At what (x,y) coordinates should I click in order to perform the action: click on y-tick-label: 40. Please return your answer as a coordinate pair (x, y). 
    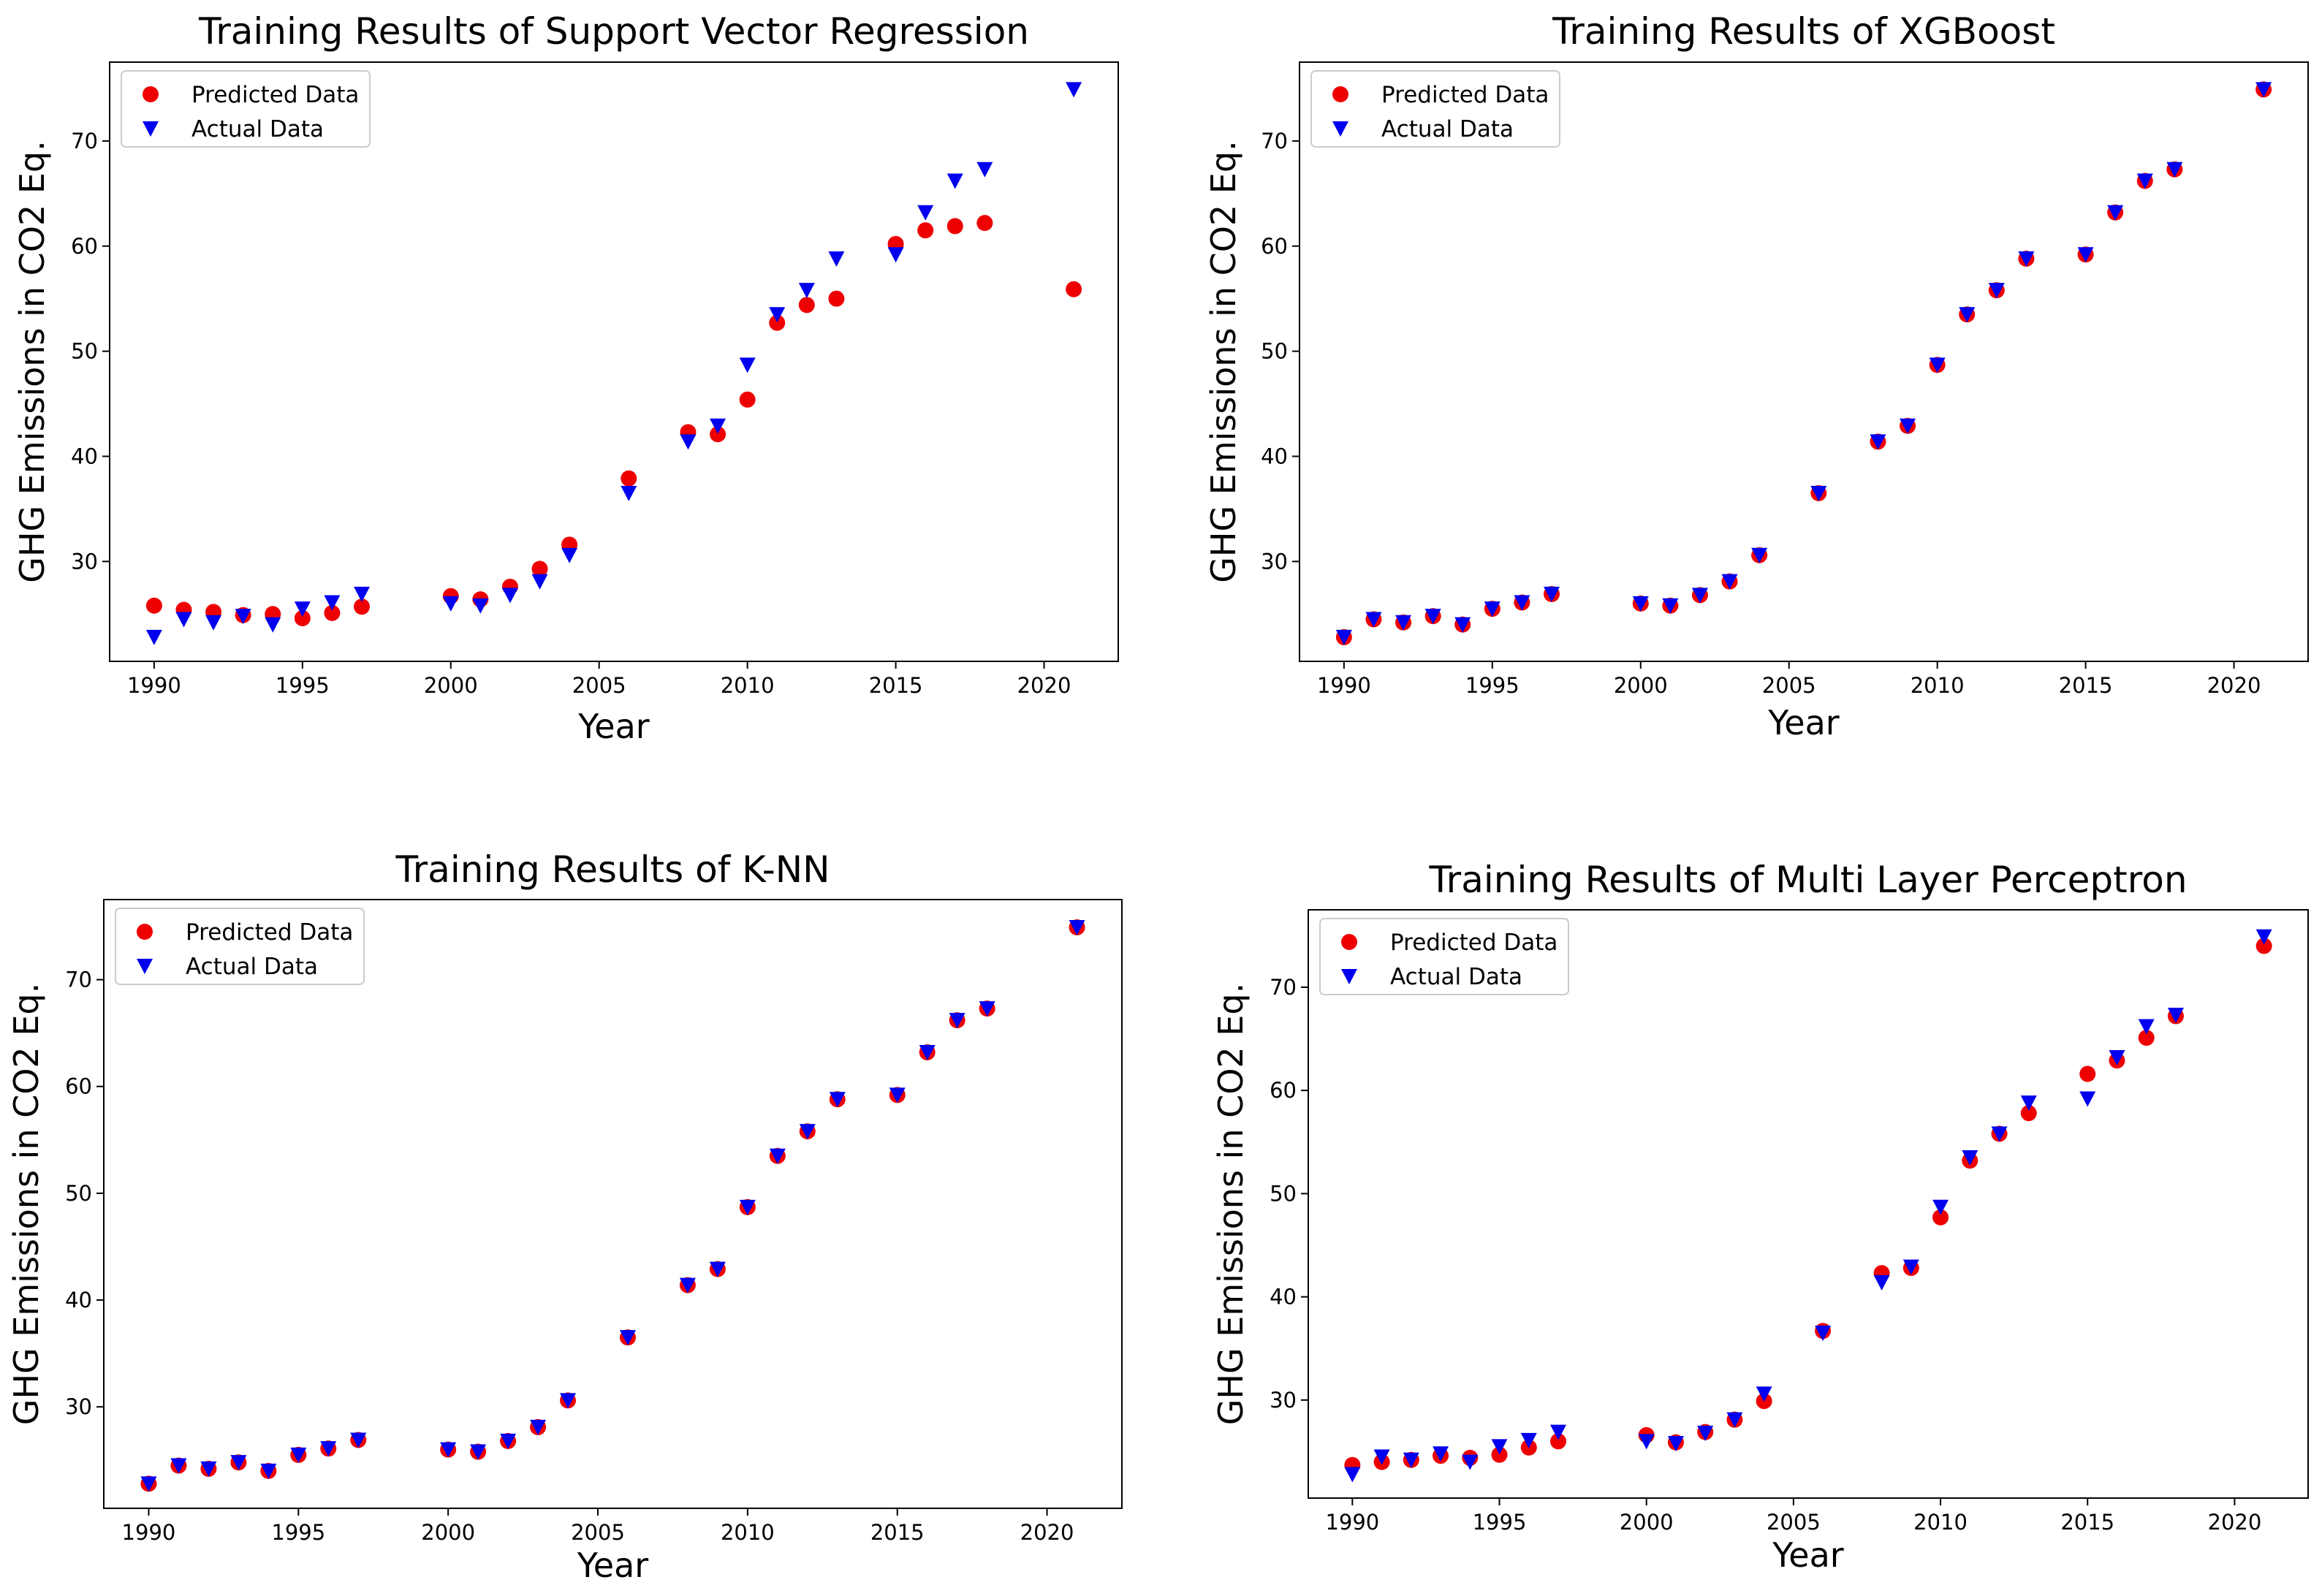
    Looking at the image, I should click on (84, 456).